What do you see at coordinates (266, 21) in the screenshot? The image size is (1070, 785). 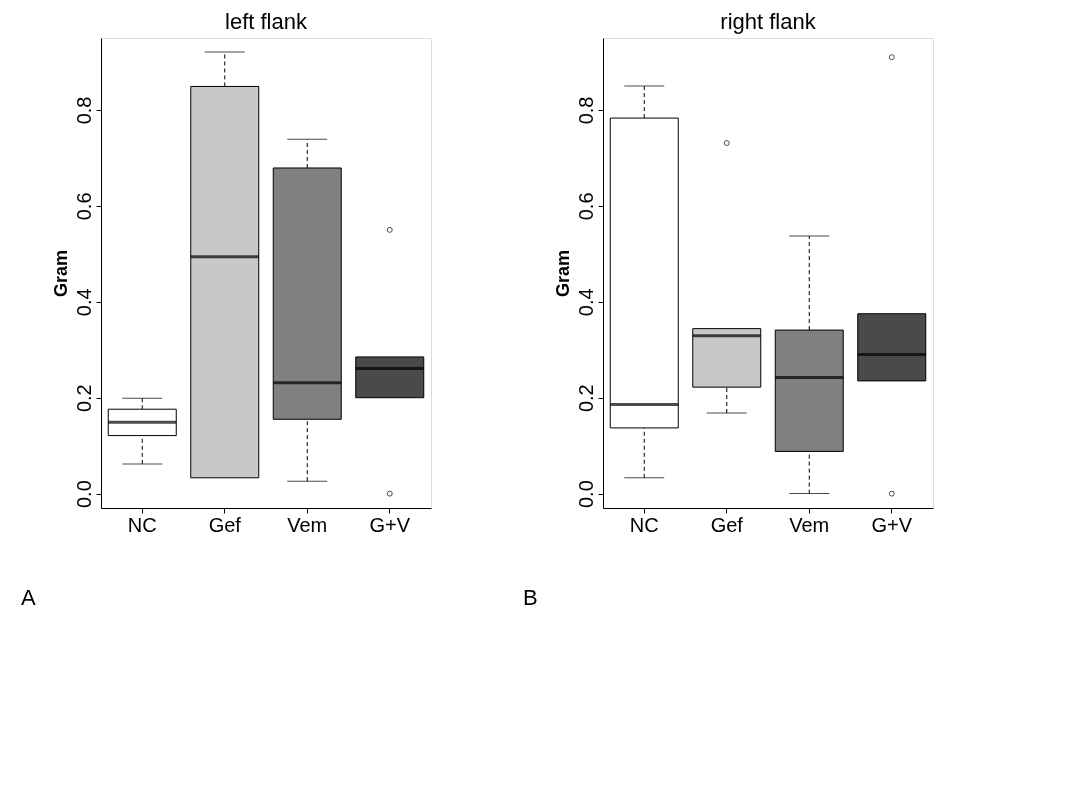 I see `chart-title: left flank` at bounding box center [266, 21].